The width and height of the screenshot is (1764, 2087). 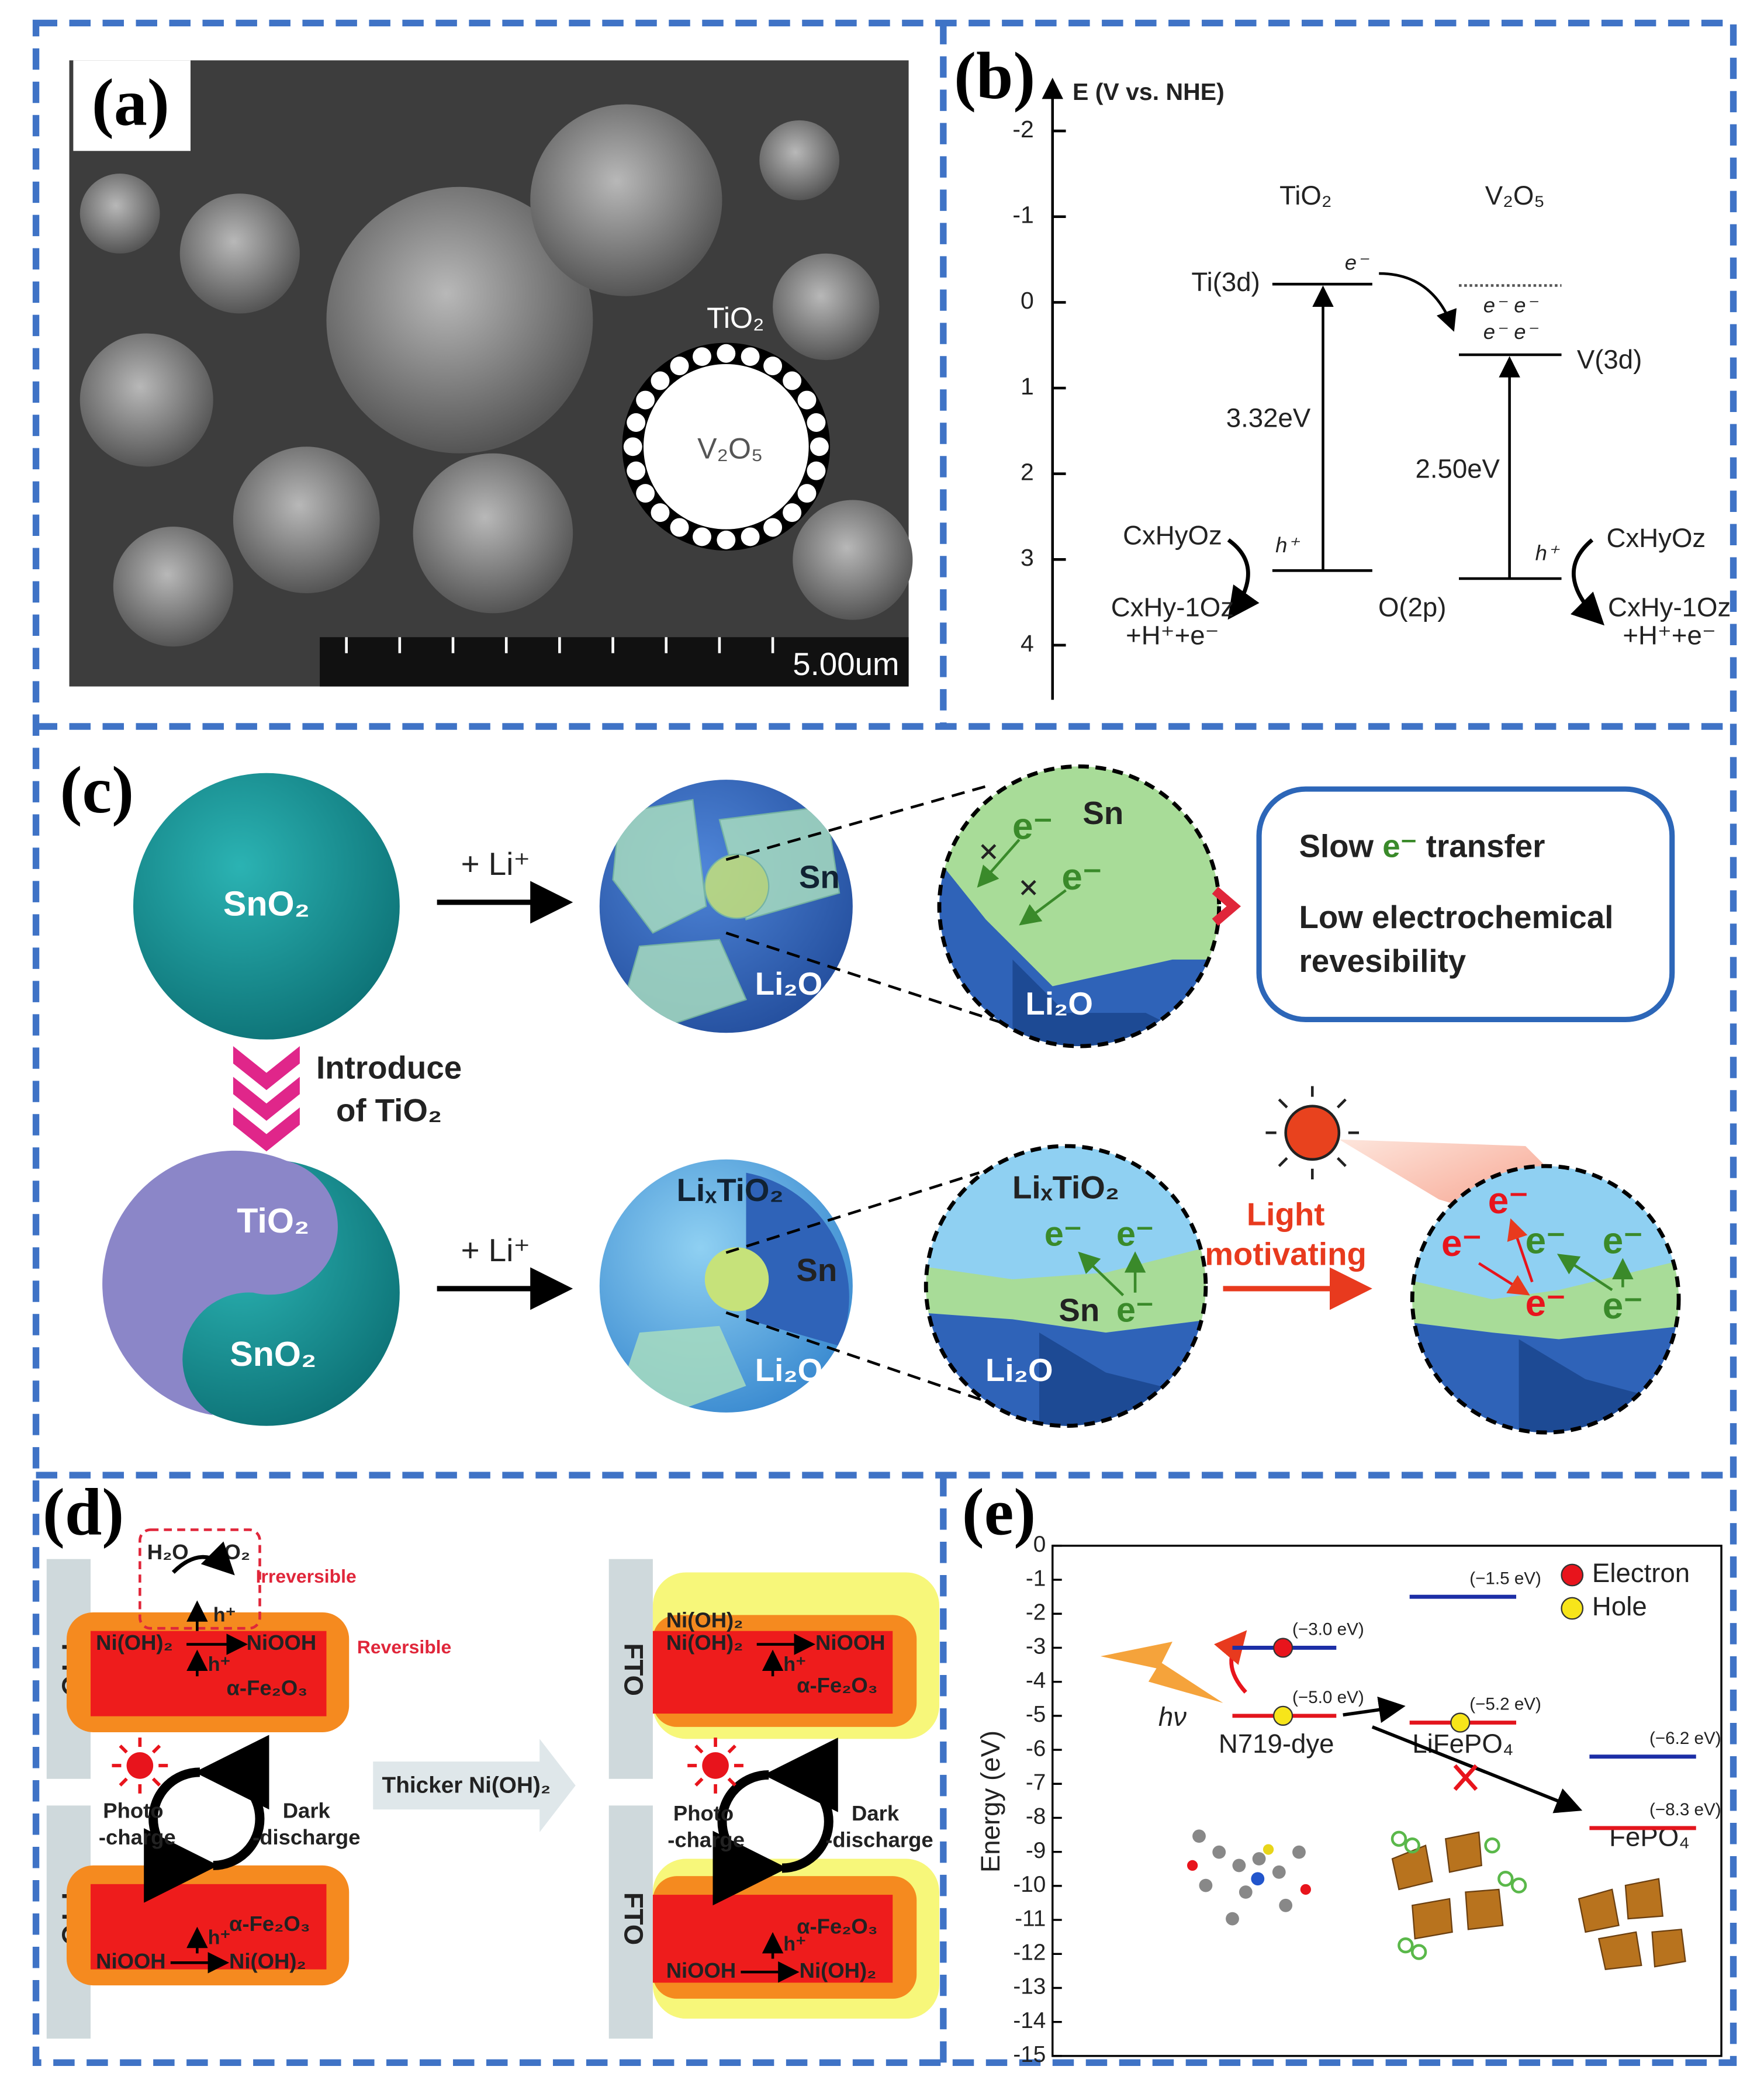 What do you see at coordinates (1457, 468) in the screenshot?
I see `label: 2.50eV` at bounding box center [1457, 468].